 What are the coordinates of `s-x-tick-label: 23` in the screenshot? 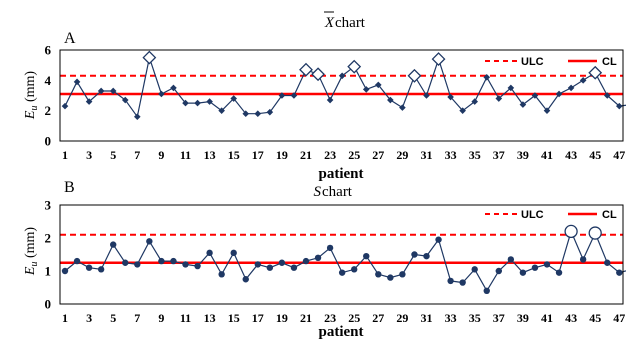 It's located at (330, 318).